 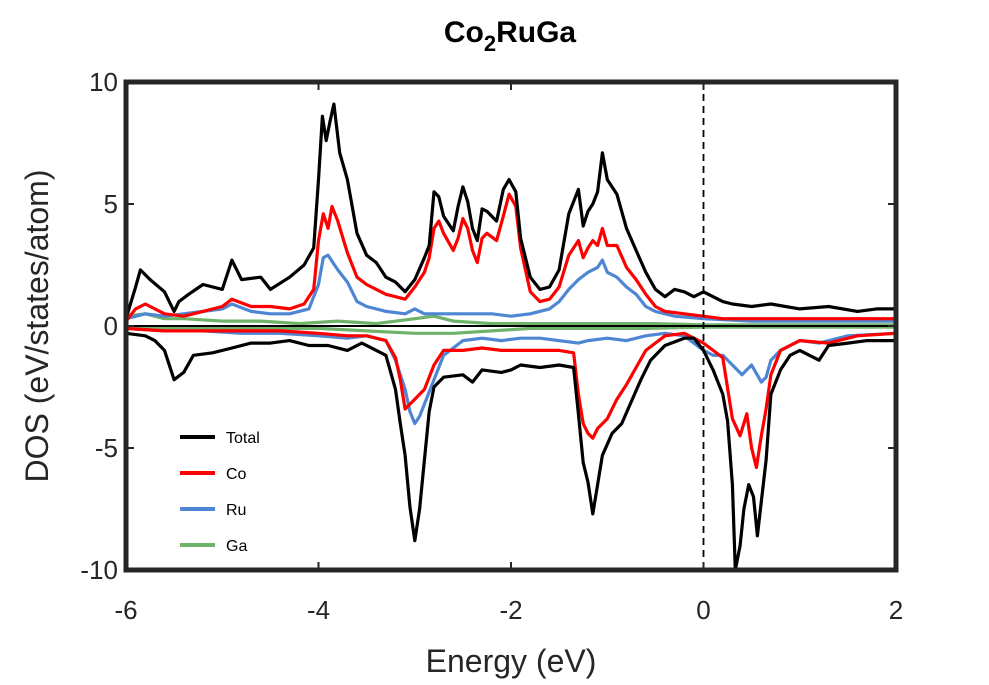 What do you see at coordinates (236, 546) in the screenshot?
I see `legend-label-ga: Ga` at bounding box center [236, 546].